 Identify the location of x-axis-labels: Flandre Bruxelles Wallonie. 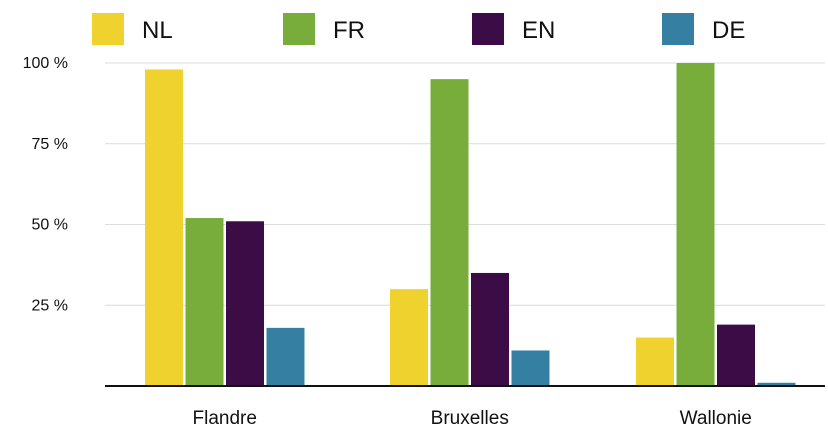
(472, 418).